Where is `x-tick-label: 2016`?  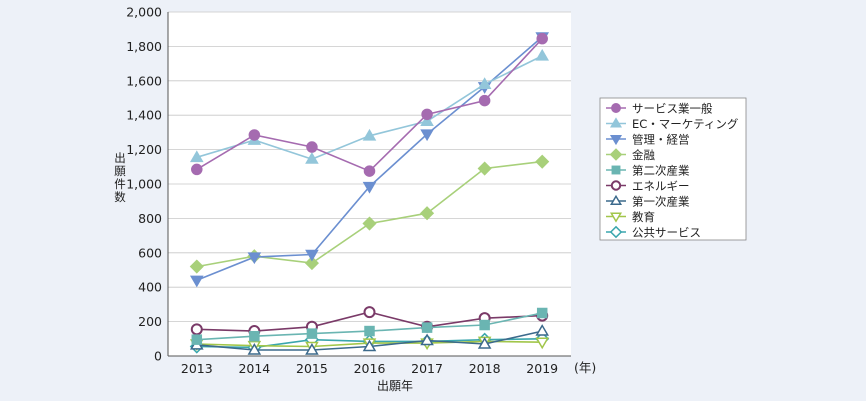 x-tick-label: 2016 is located at coordinates (370, 368).